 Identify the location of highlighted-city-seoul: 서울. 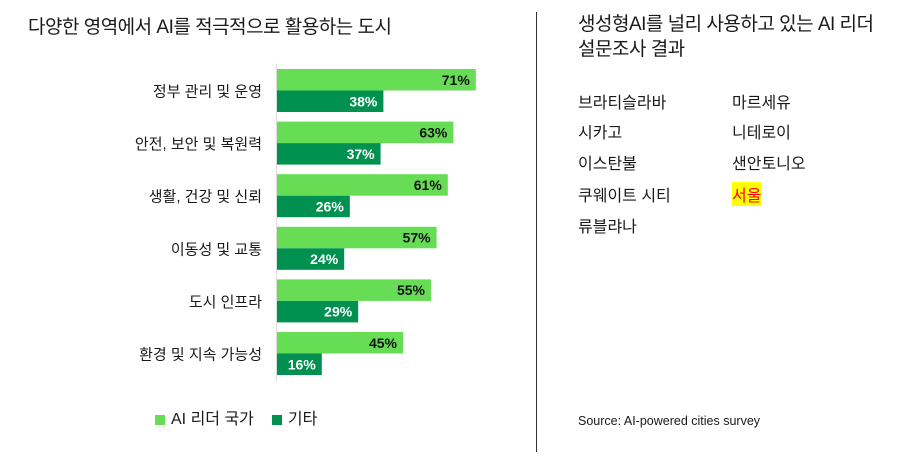
(747, 194).